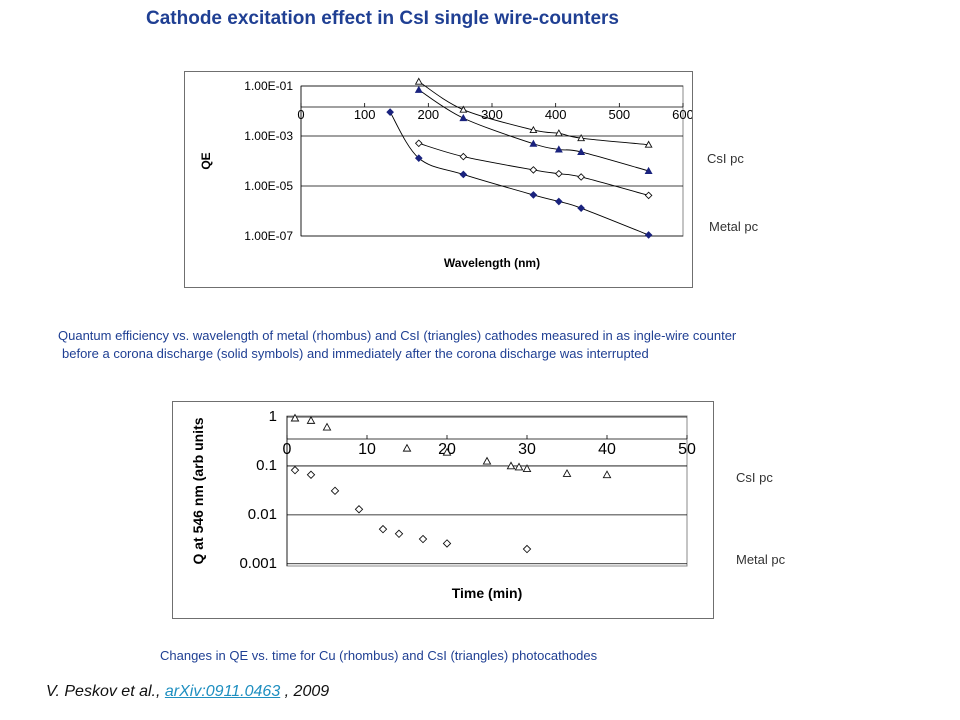  What do you see at coordinates (725, 158) in the screenshot?
I see `csi-pc-label-top: CsI pc` at bounding box center [725, 158].